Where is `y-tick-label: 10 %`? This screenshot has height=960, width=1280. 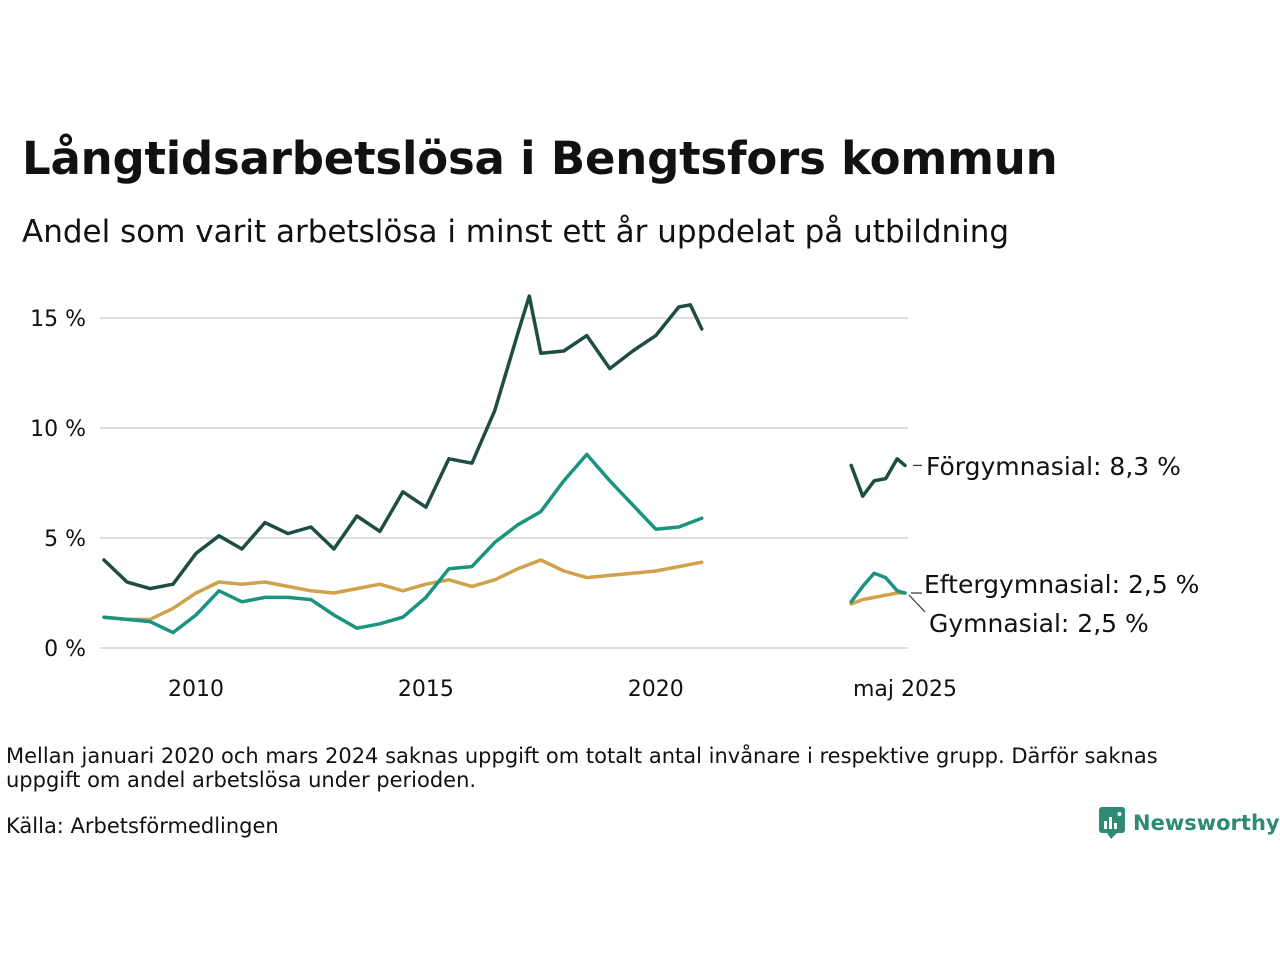
y-tick-label: 10 % is located at coordinates (58, 429).